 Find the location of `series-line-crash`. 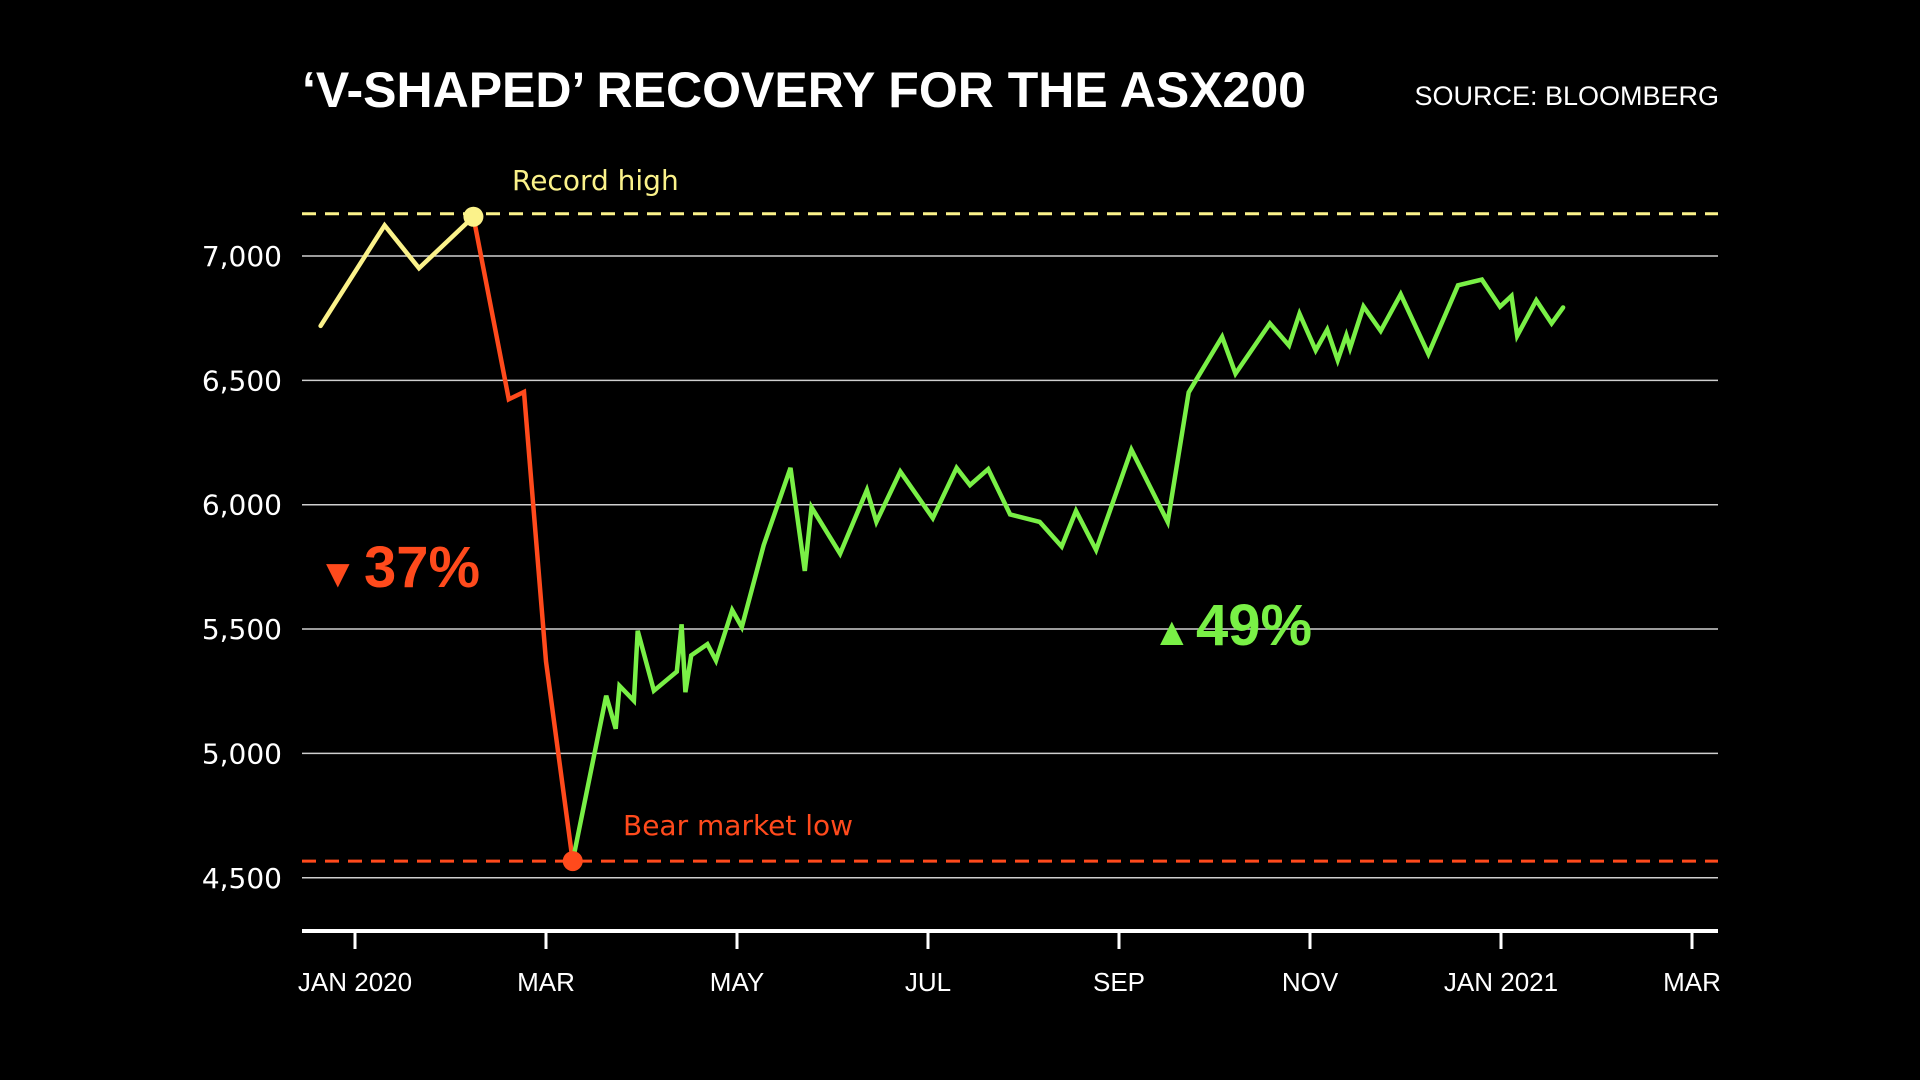

series-line-crash is located at coordinates (523, 539).